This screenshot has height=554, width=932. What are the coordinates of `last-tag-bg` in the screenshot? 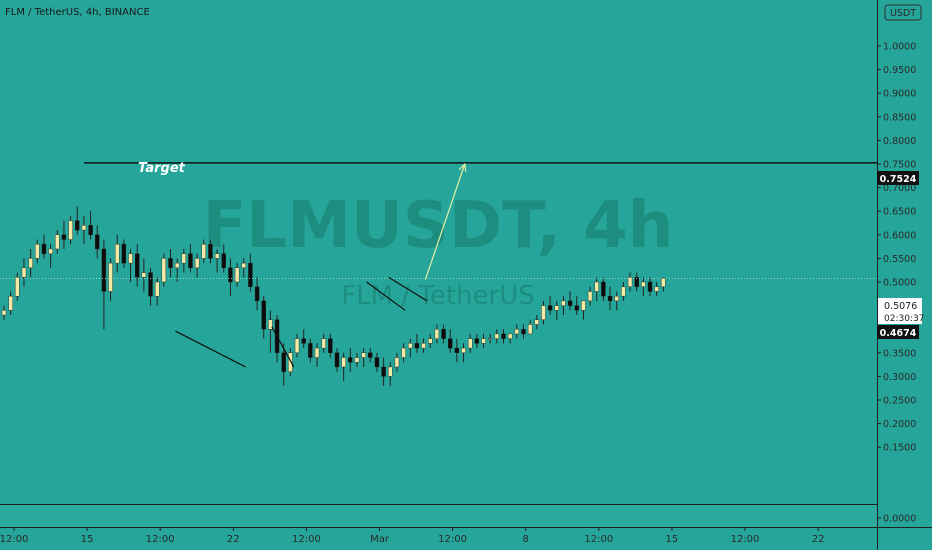 It's located at (900, 311).